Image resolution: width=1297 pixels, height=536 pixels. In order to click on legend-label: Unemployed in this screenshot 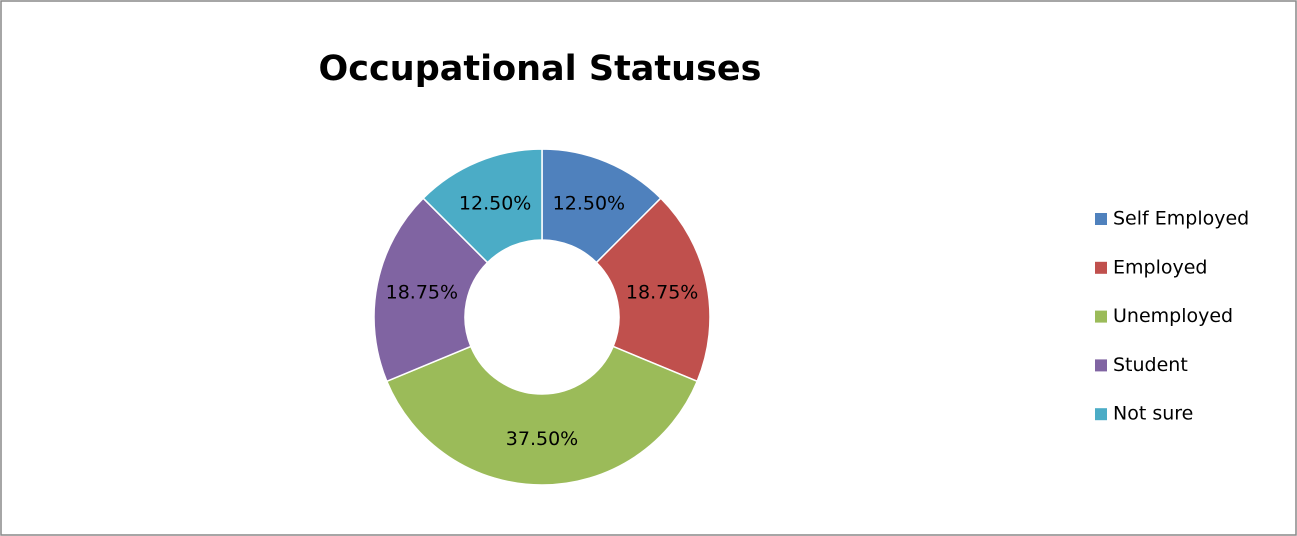, I will do `click(1173, 316)`.